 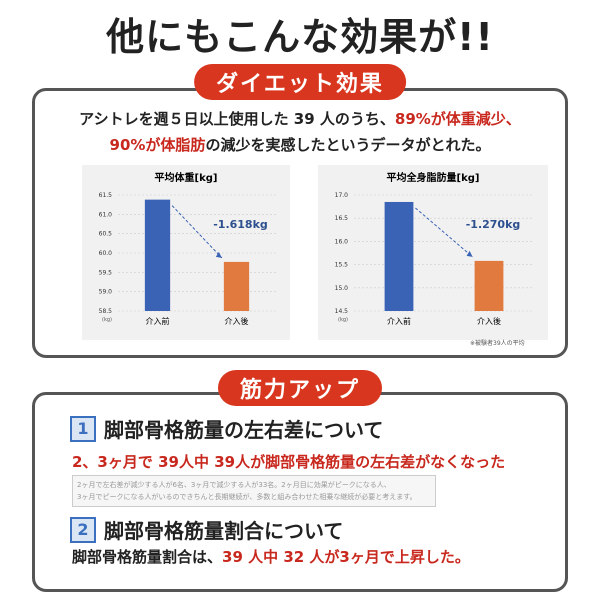 I want to click on y-tick-label: 60.0, so click(x=106, y=253).